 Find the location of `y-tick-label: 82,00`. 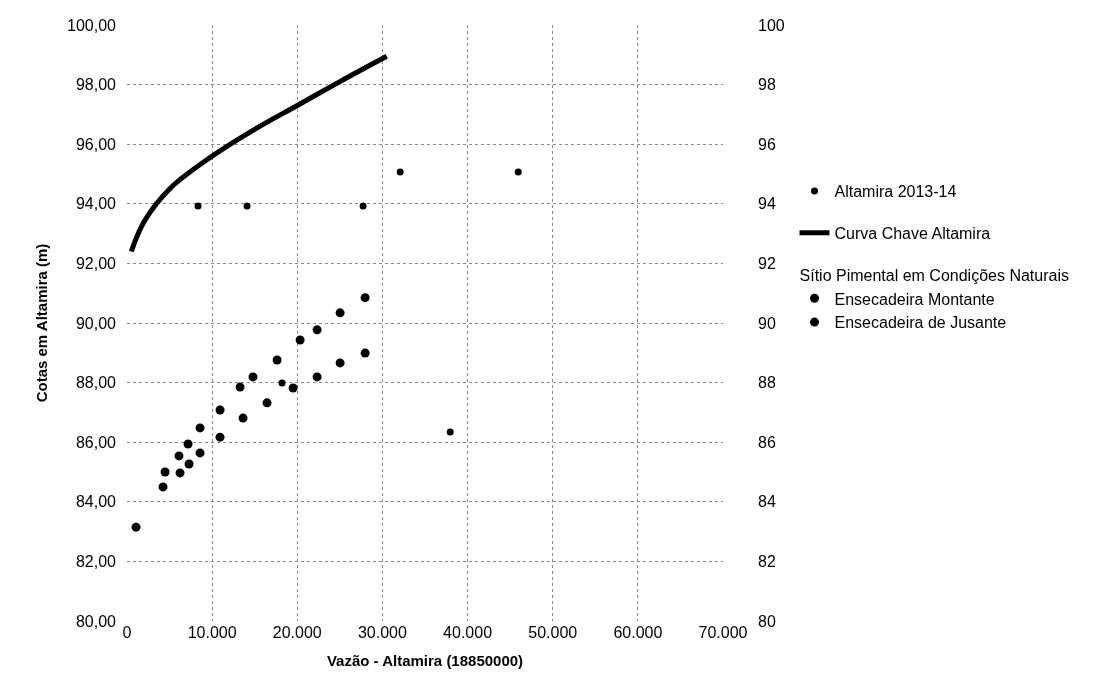

y-tick-label: 82,00 is located at coordinates (96, 561).